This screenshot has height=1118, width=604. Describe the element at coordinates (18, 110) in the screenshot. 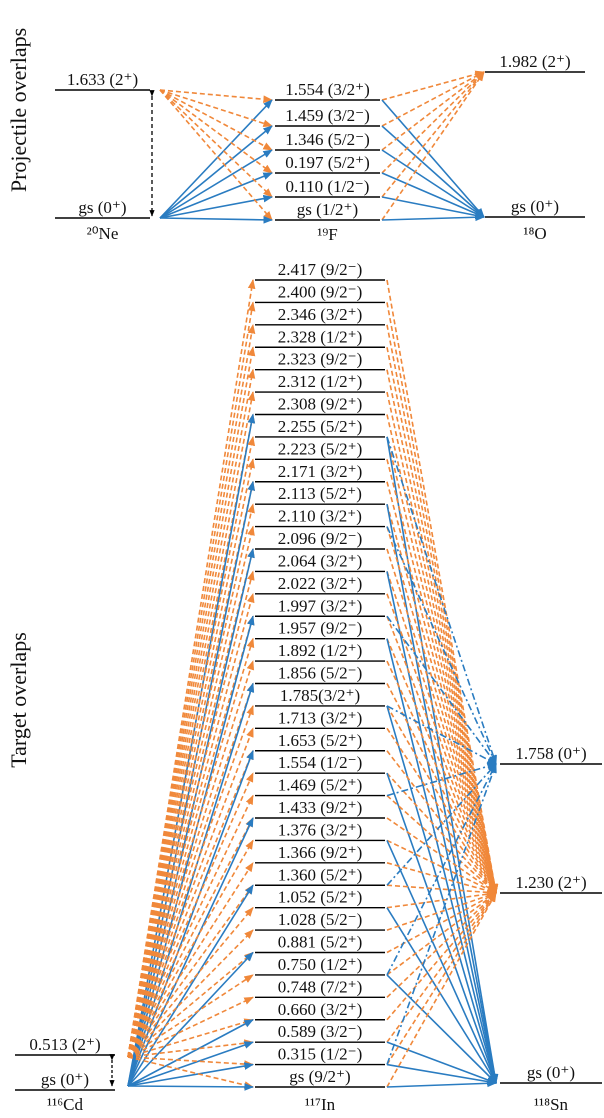

I see `section-title: Projectile overlaps` at that location.